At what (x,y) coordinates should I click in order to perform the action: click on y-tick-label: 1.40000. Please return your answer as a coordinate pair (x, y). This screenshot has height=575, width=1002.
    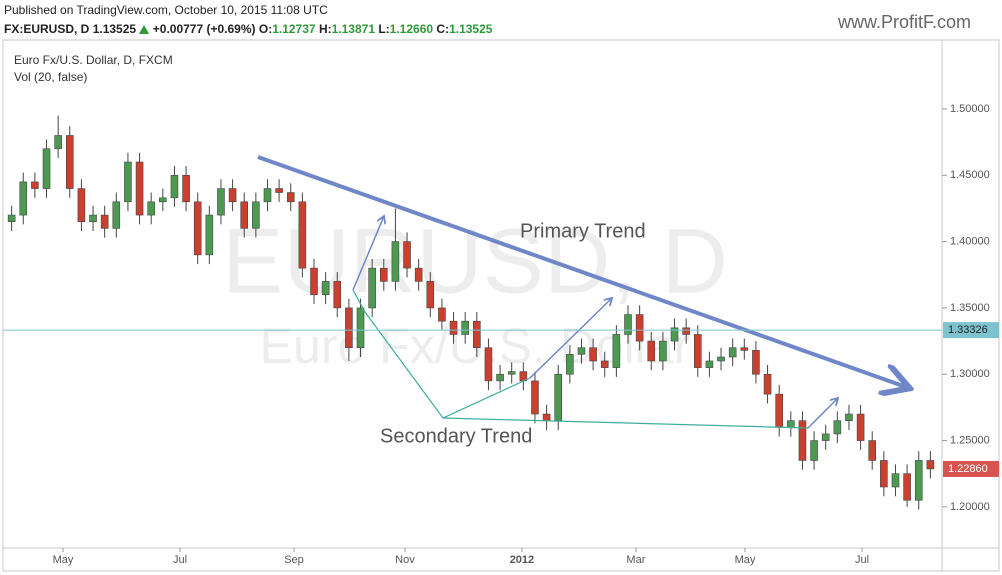
    Looking at the image, I should click on (970, 242).